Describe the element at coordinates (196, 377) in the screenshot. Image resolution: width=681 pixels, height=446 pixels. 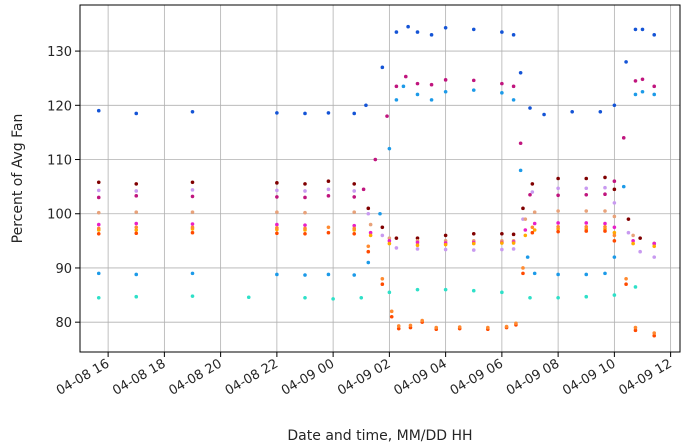
I see `x-tick-label: 04-08 20` at that location.